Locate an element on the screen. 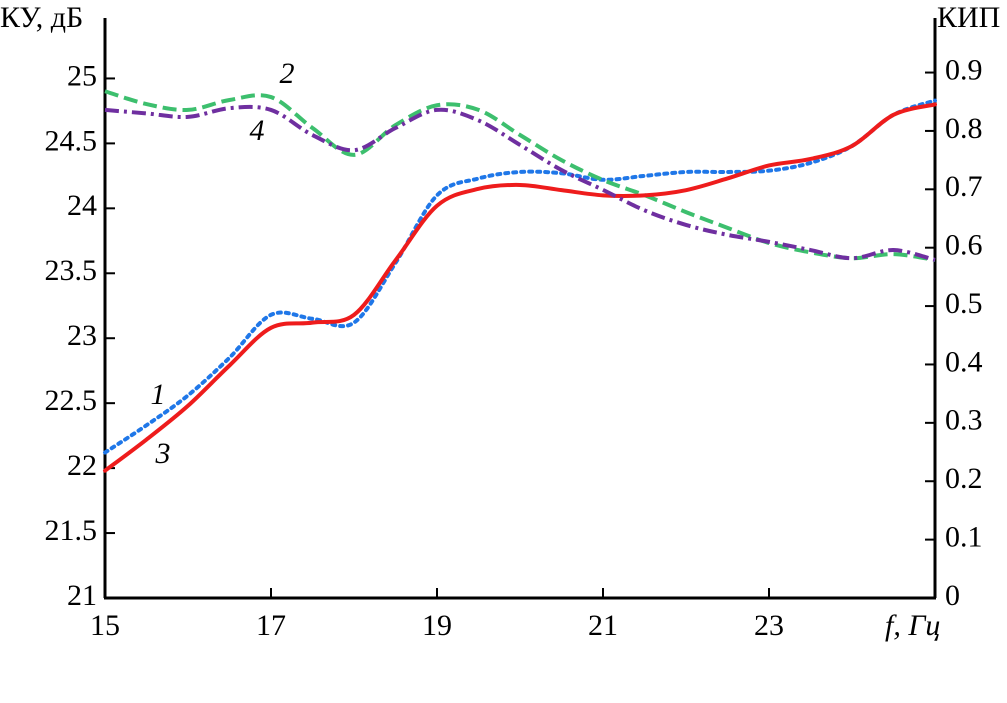 The width and height of the screenshot is (1007, 703). y2-tick-label: 0.6 is located at coordinates (964, 245).